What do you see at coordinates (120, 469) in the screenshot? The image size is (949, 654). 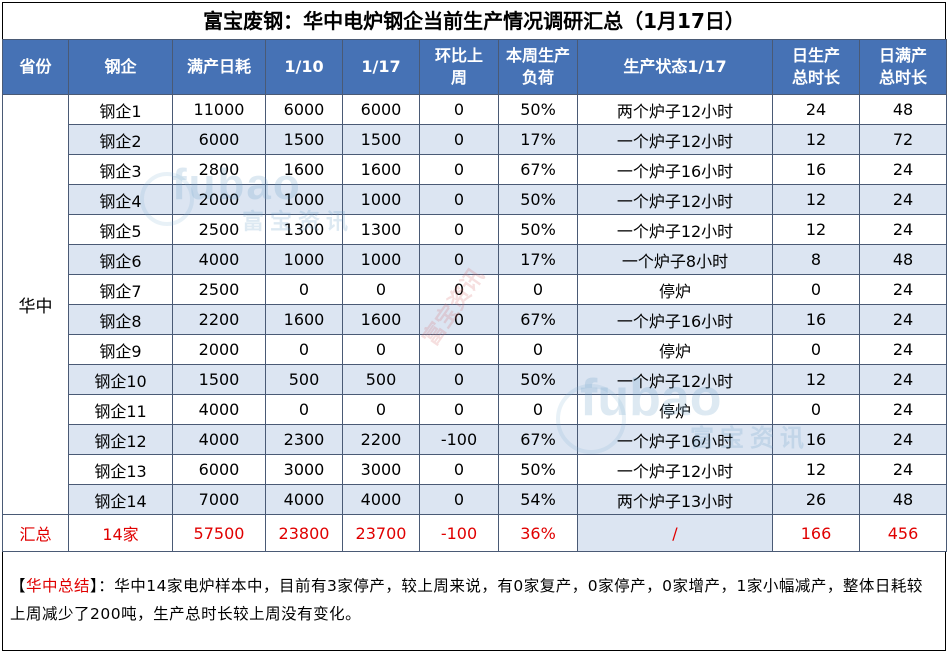 I see `table-cell: 钢企13` at bounding box center [120, 469].